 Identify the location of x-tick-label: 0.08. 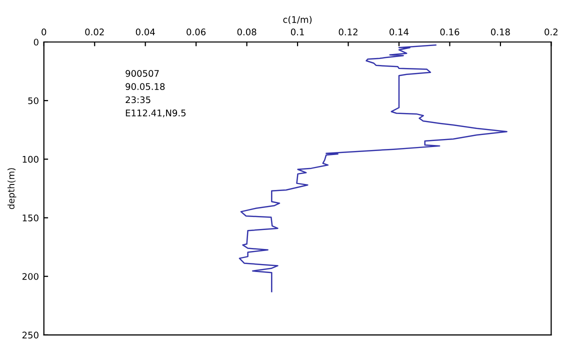
(246, 32).